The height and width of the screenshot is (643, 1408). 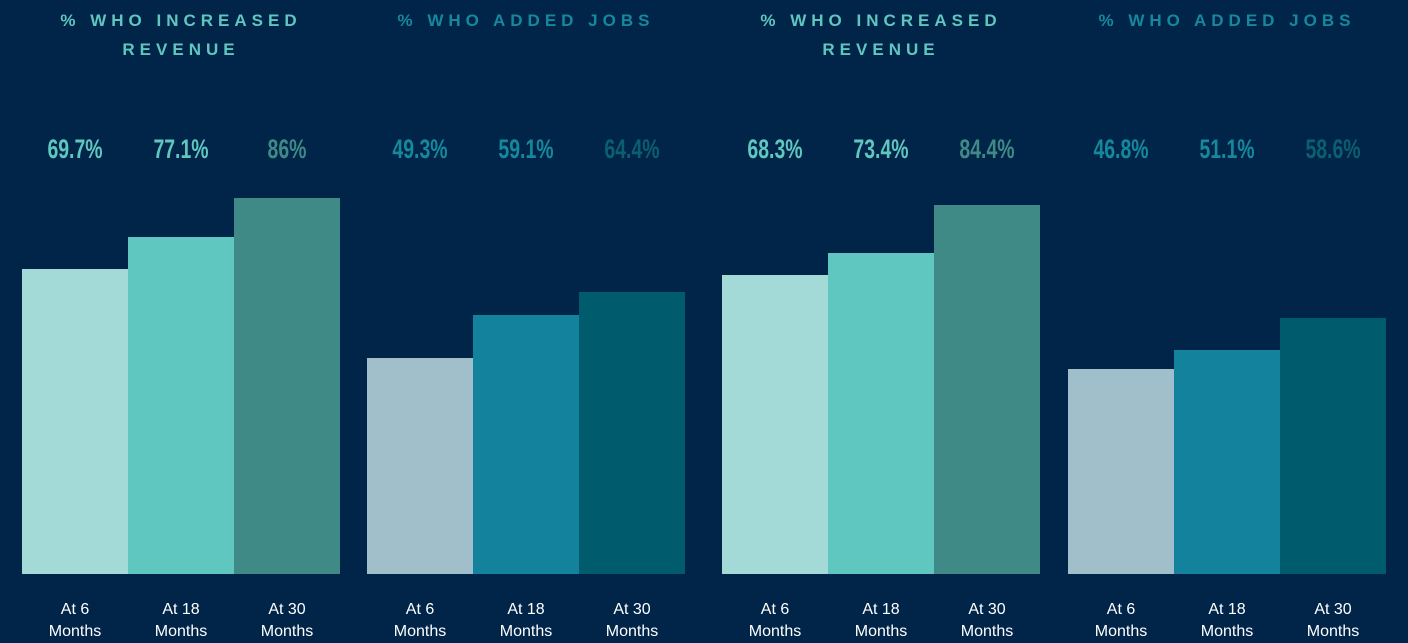 I want to click on value-label: 46.8%, so click(x=1121, y=149).